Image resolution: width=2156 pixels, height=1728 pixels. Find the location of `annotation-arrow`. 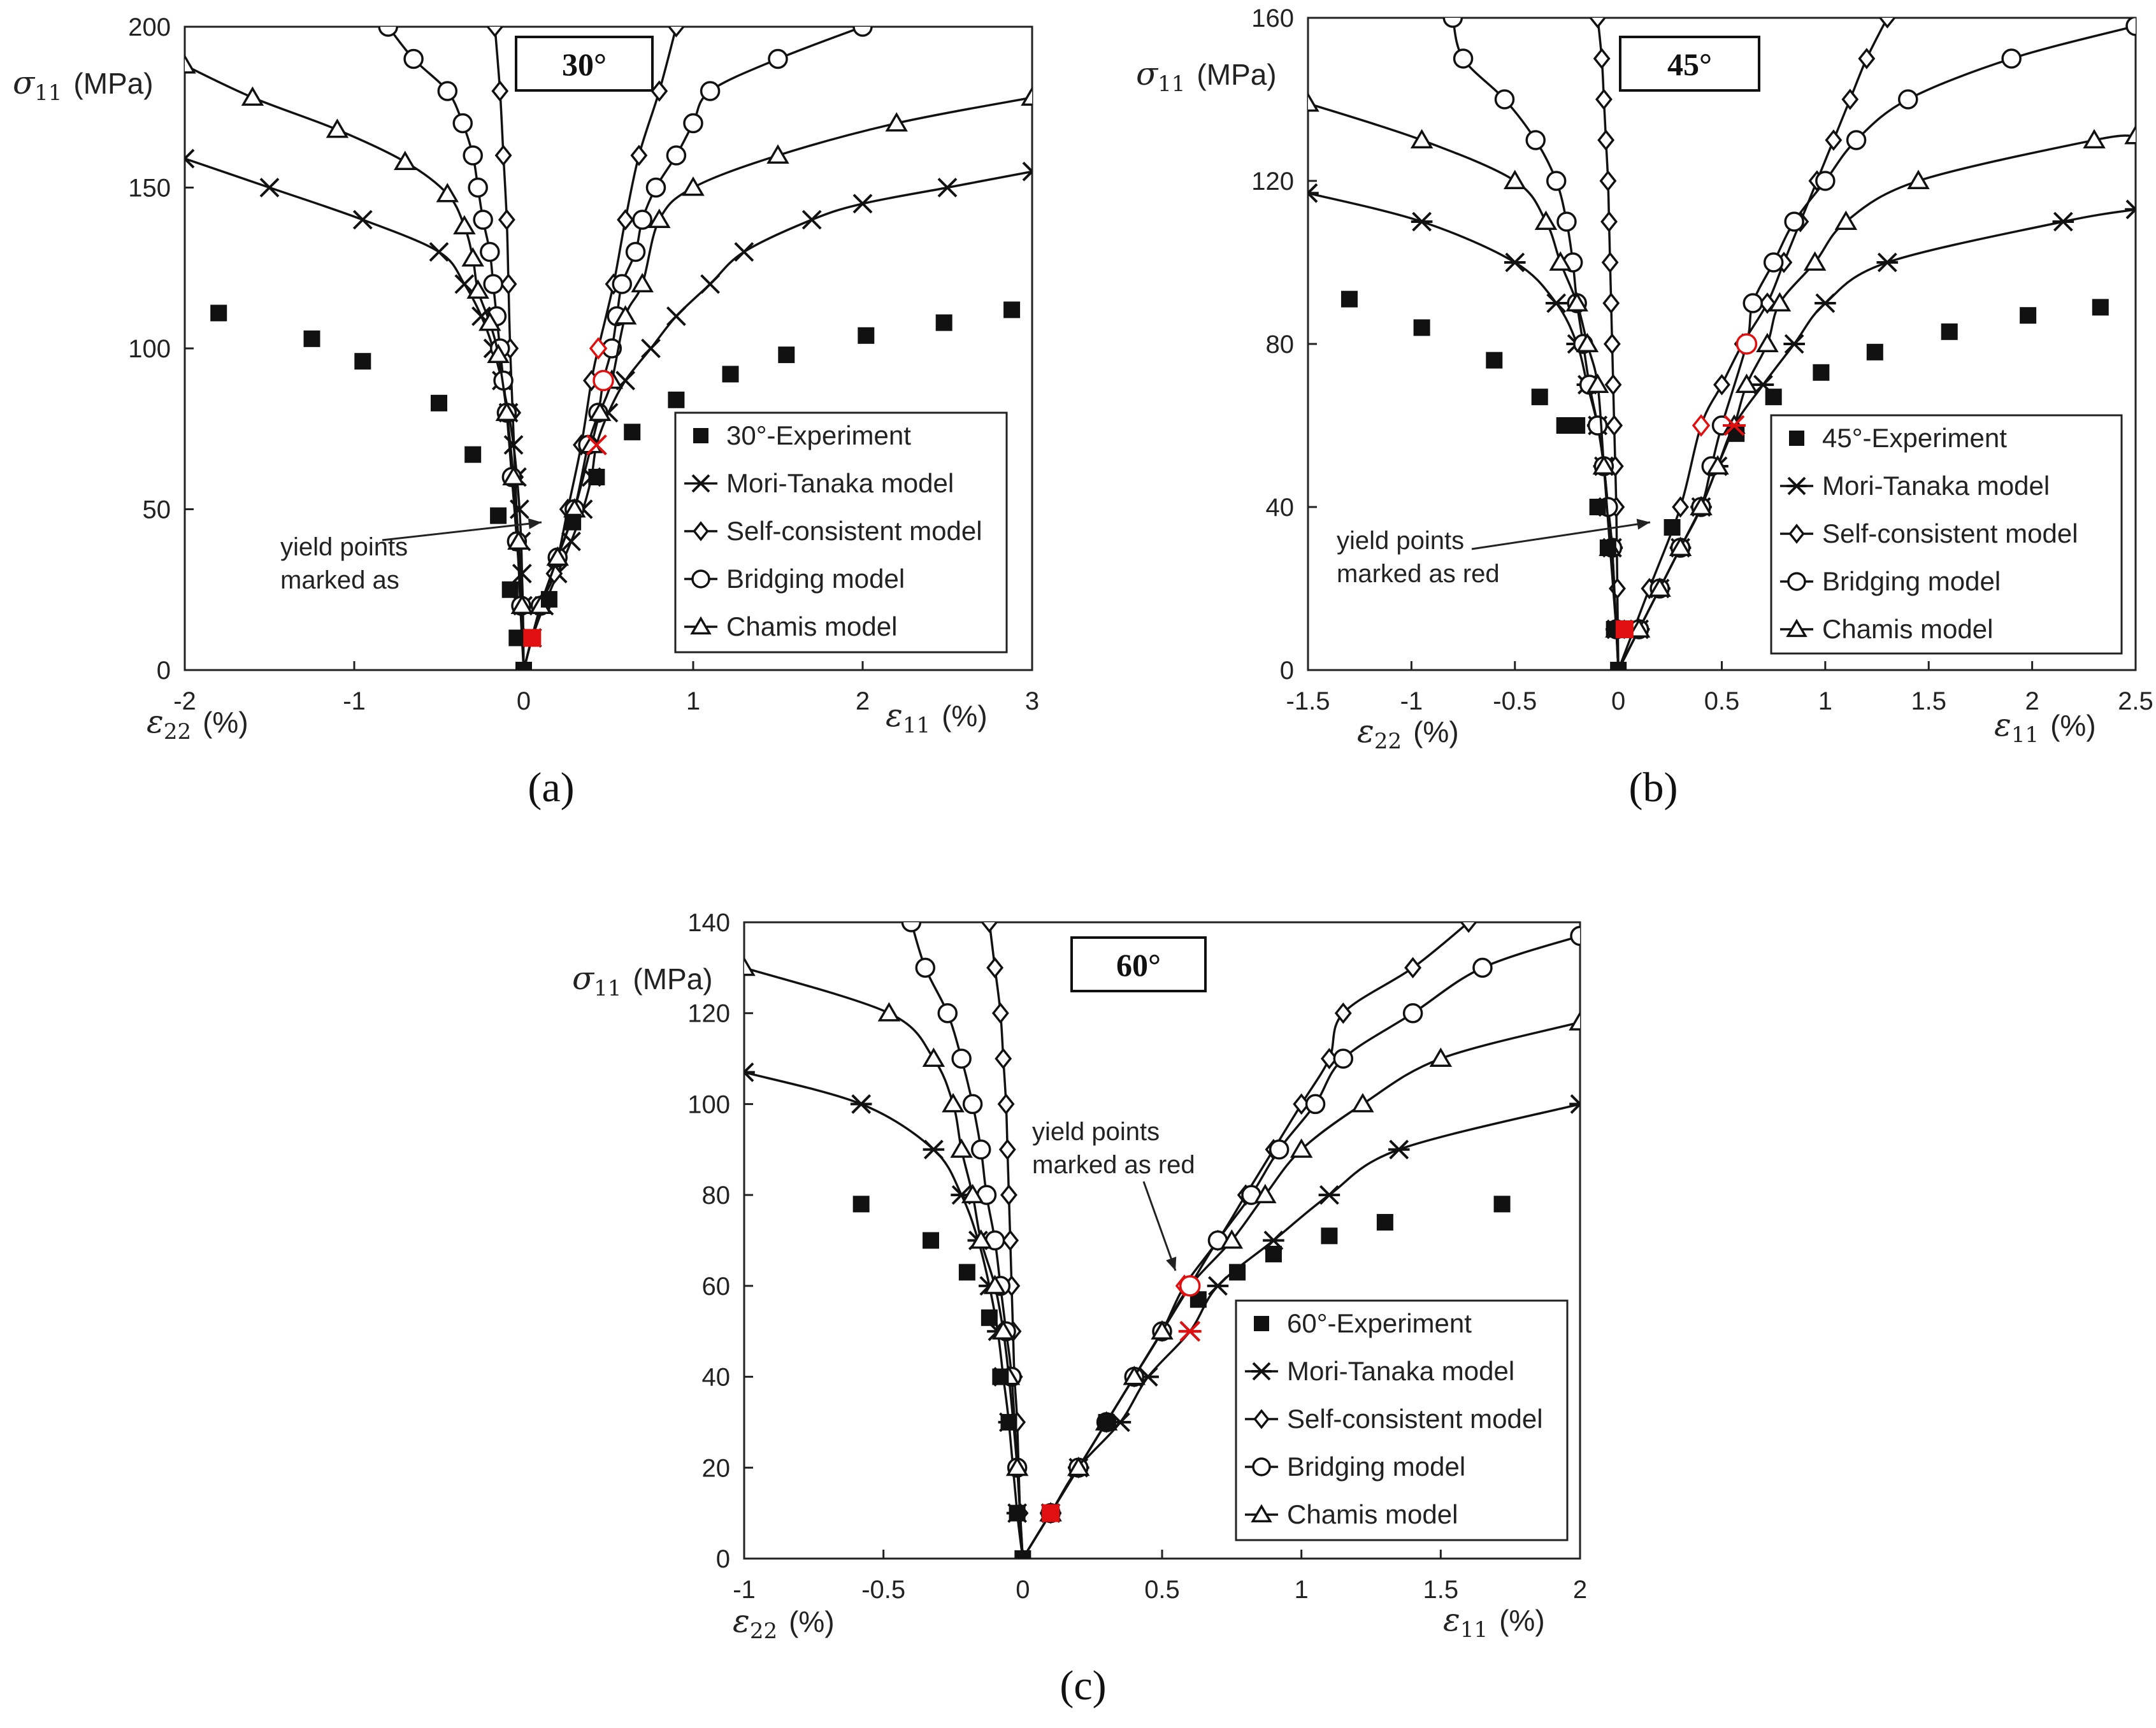

annotation-arrow is located at coordinates (1159, 1226).